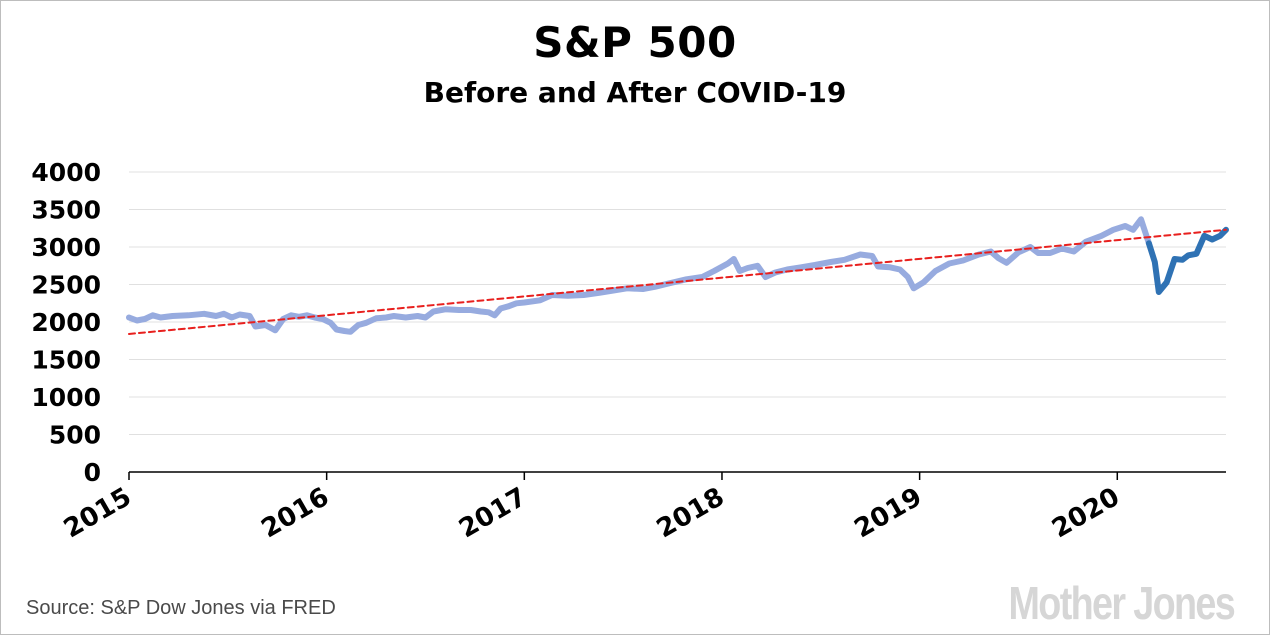  I want to click on y-tick-label-1000: 1000, so click(66, 397).